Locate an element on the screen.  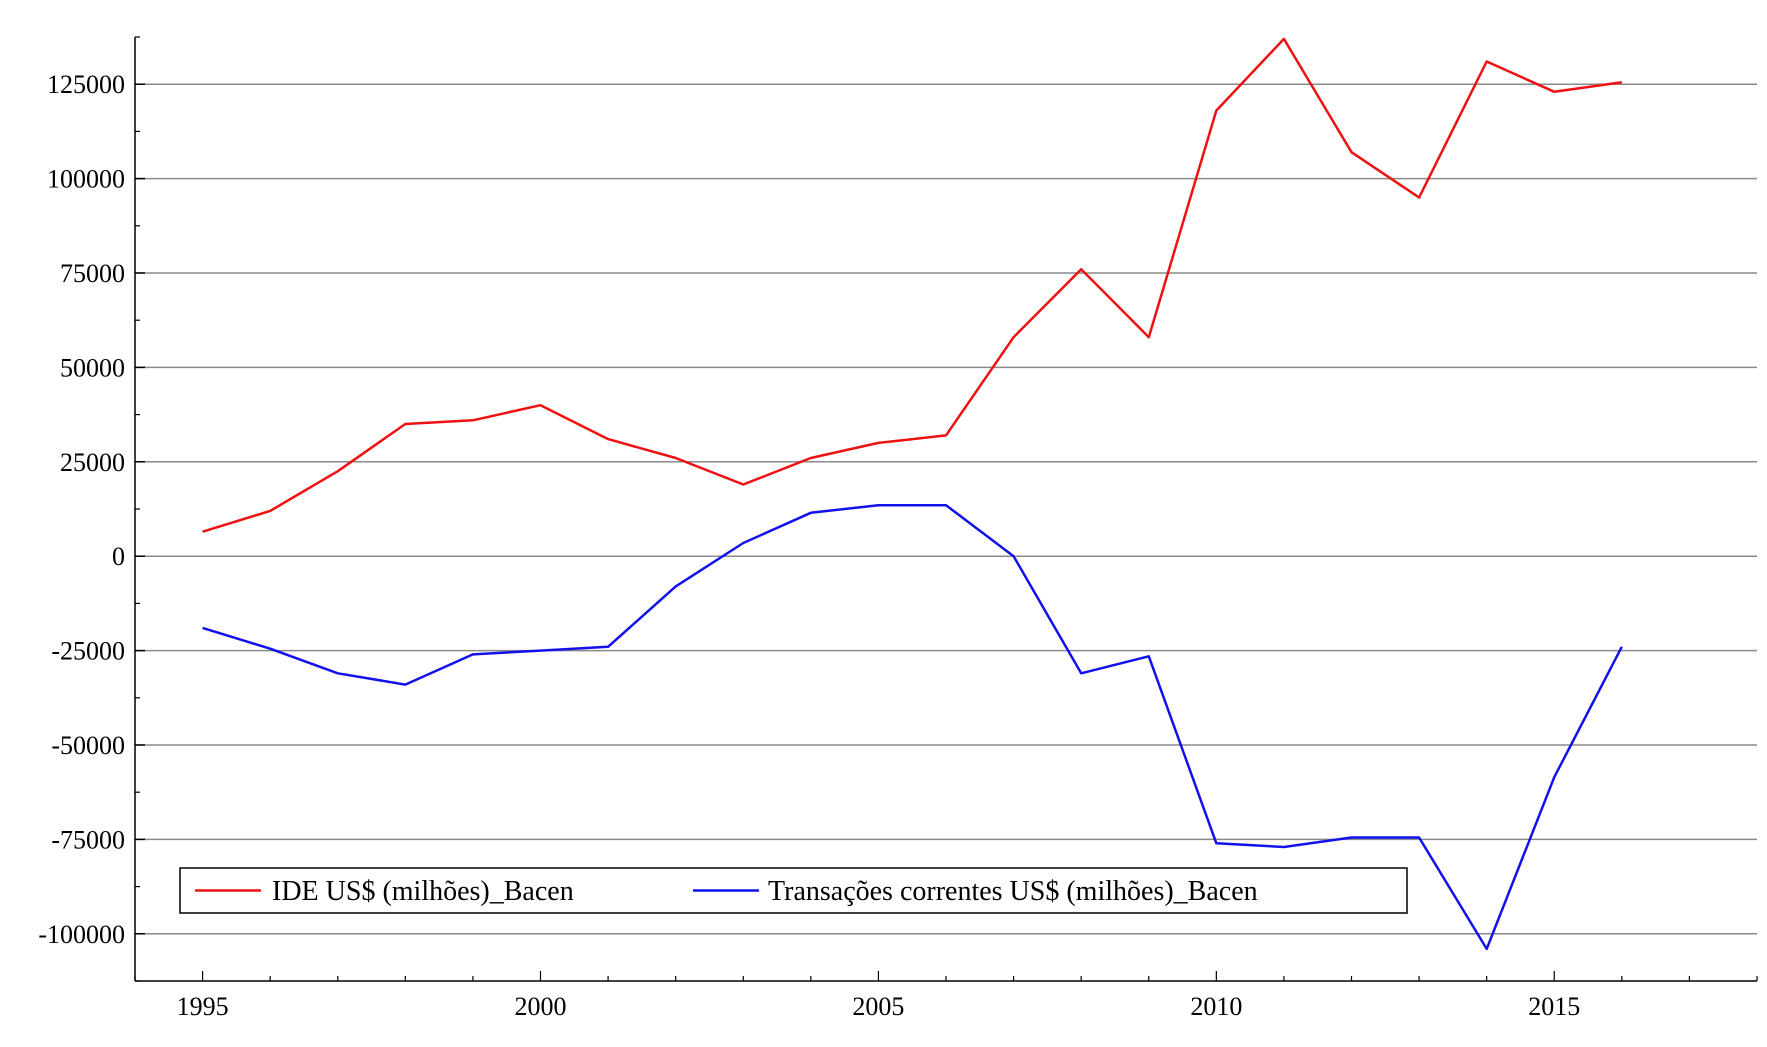
y-tick-label: -75000 is located at coordinates (88, 839).